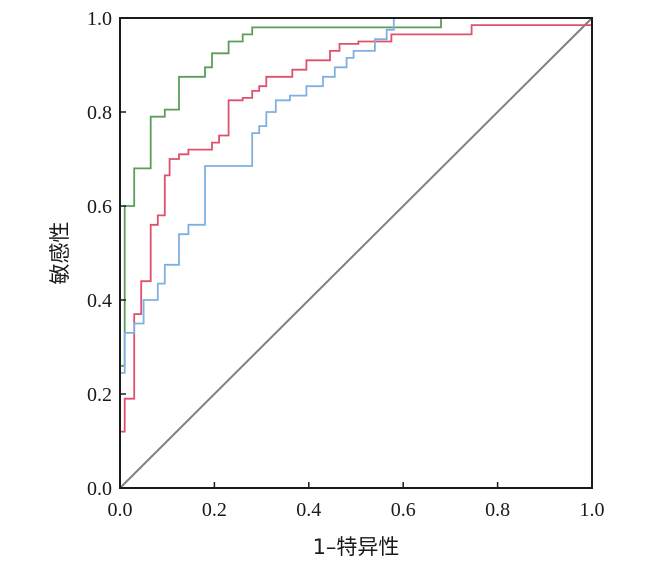 The image size is (664, 563). Describe the element at coordinates (99, 301) in the screenshot. I see `y-tick-label: 0.4` at that location.